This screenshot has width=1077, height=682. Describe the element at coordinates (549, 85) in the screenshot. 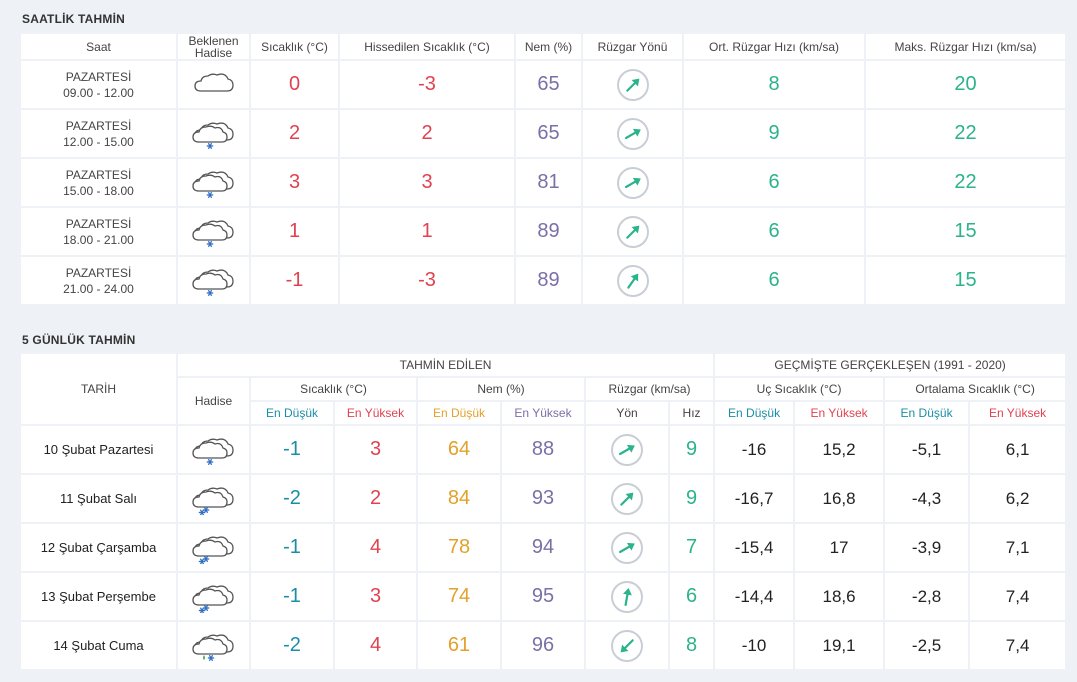

I see `humidity-cell: 65` at that location.